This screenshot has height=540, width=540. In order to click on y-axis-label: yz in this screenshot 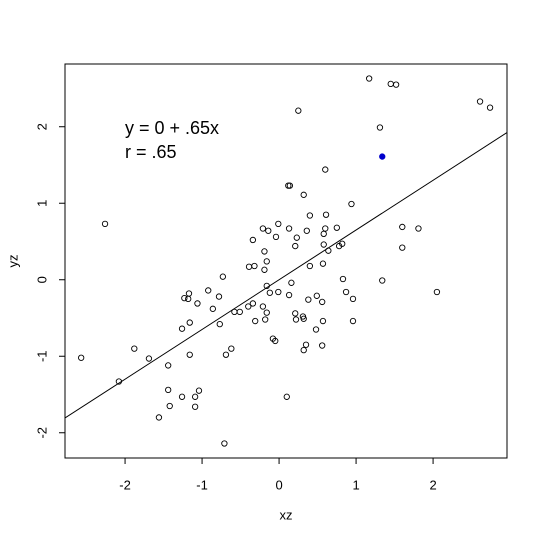, I will do `click(12, 261)`.